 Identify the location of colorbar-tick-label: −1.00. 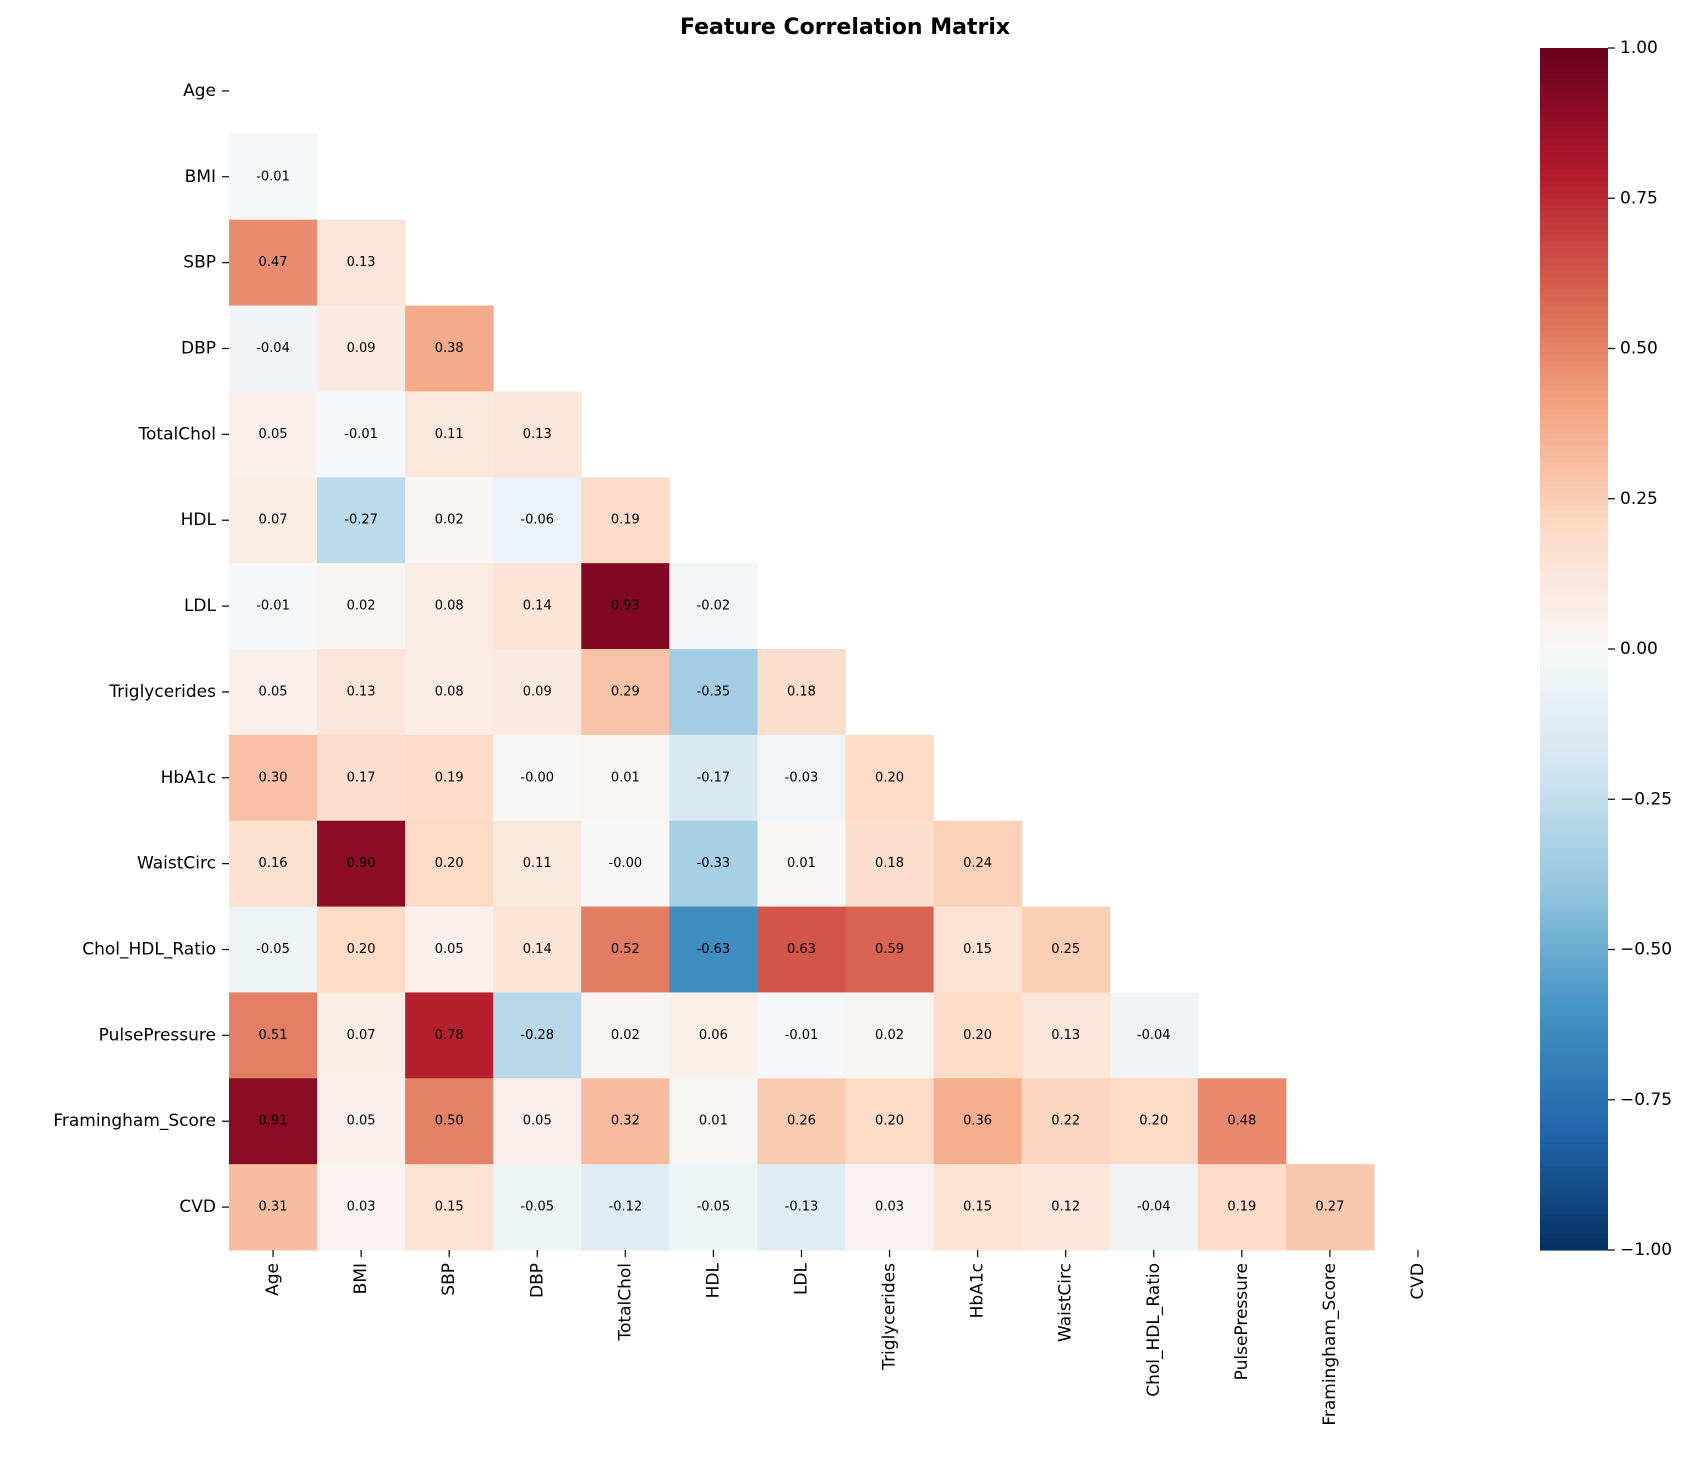
(1646, 1250).